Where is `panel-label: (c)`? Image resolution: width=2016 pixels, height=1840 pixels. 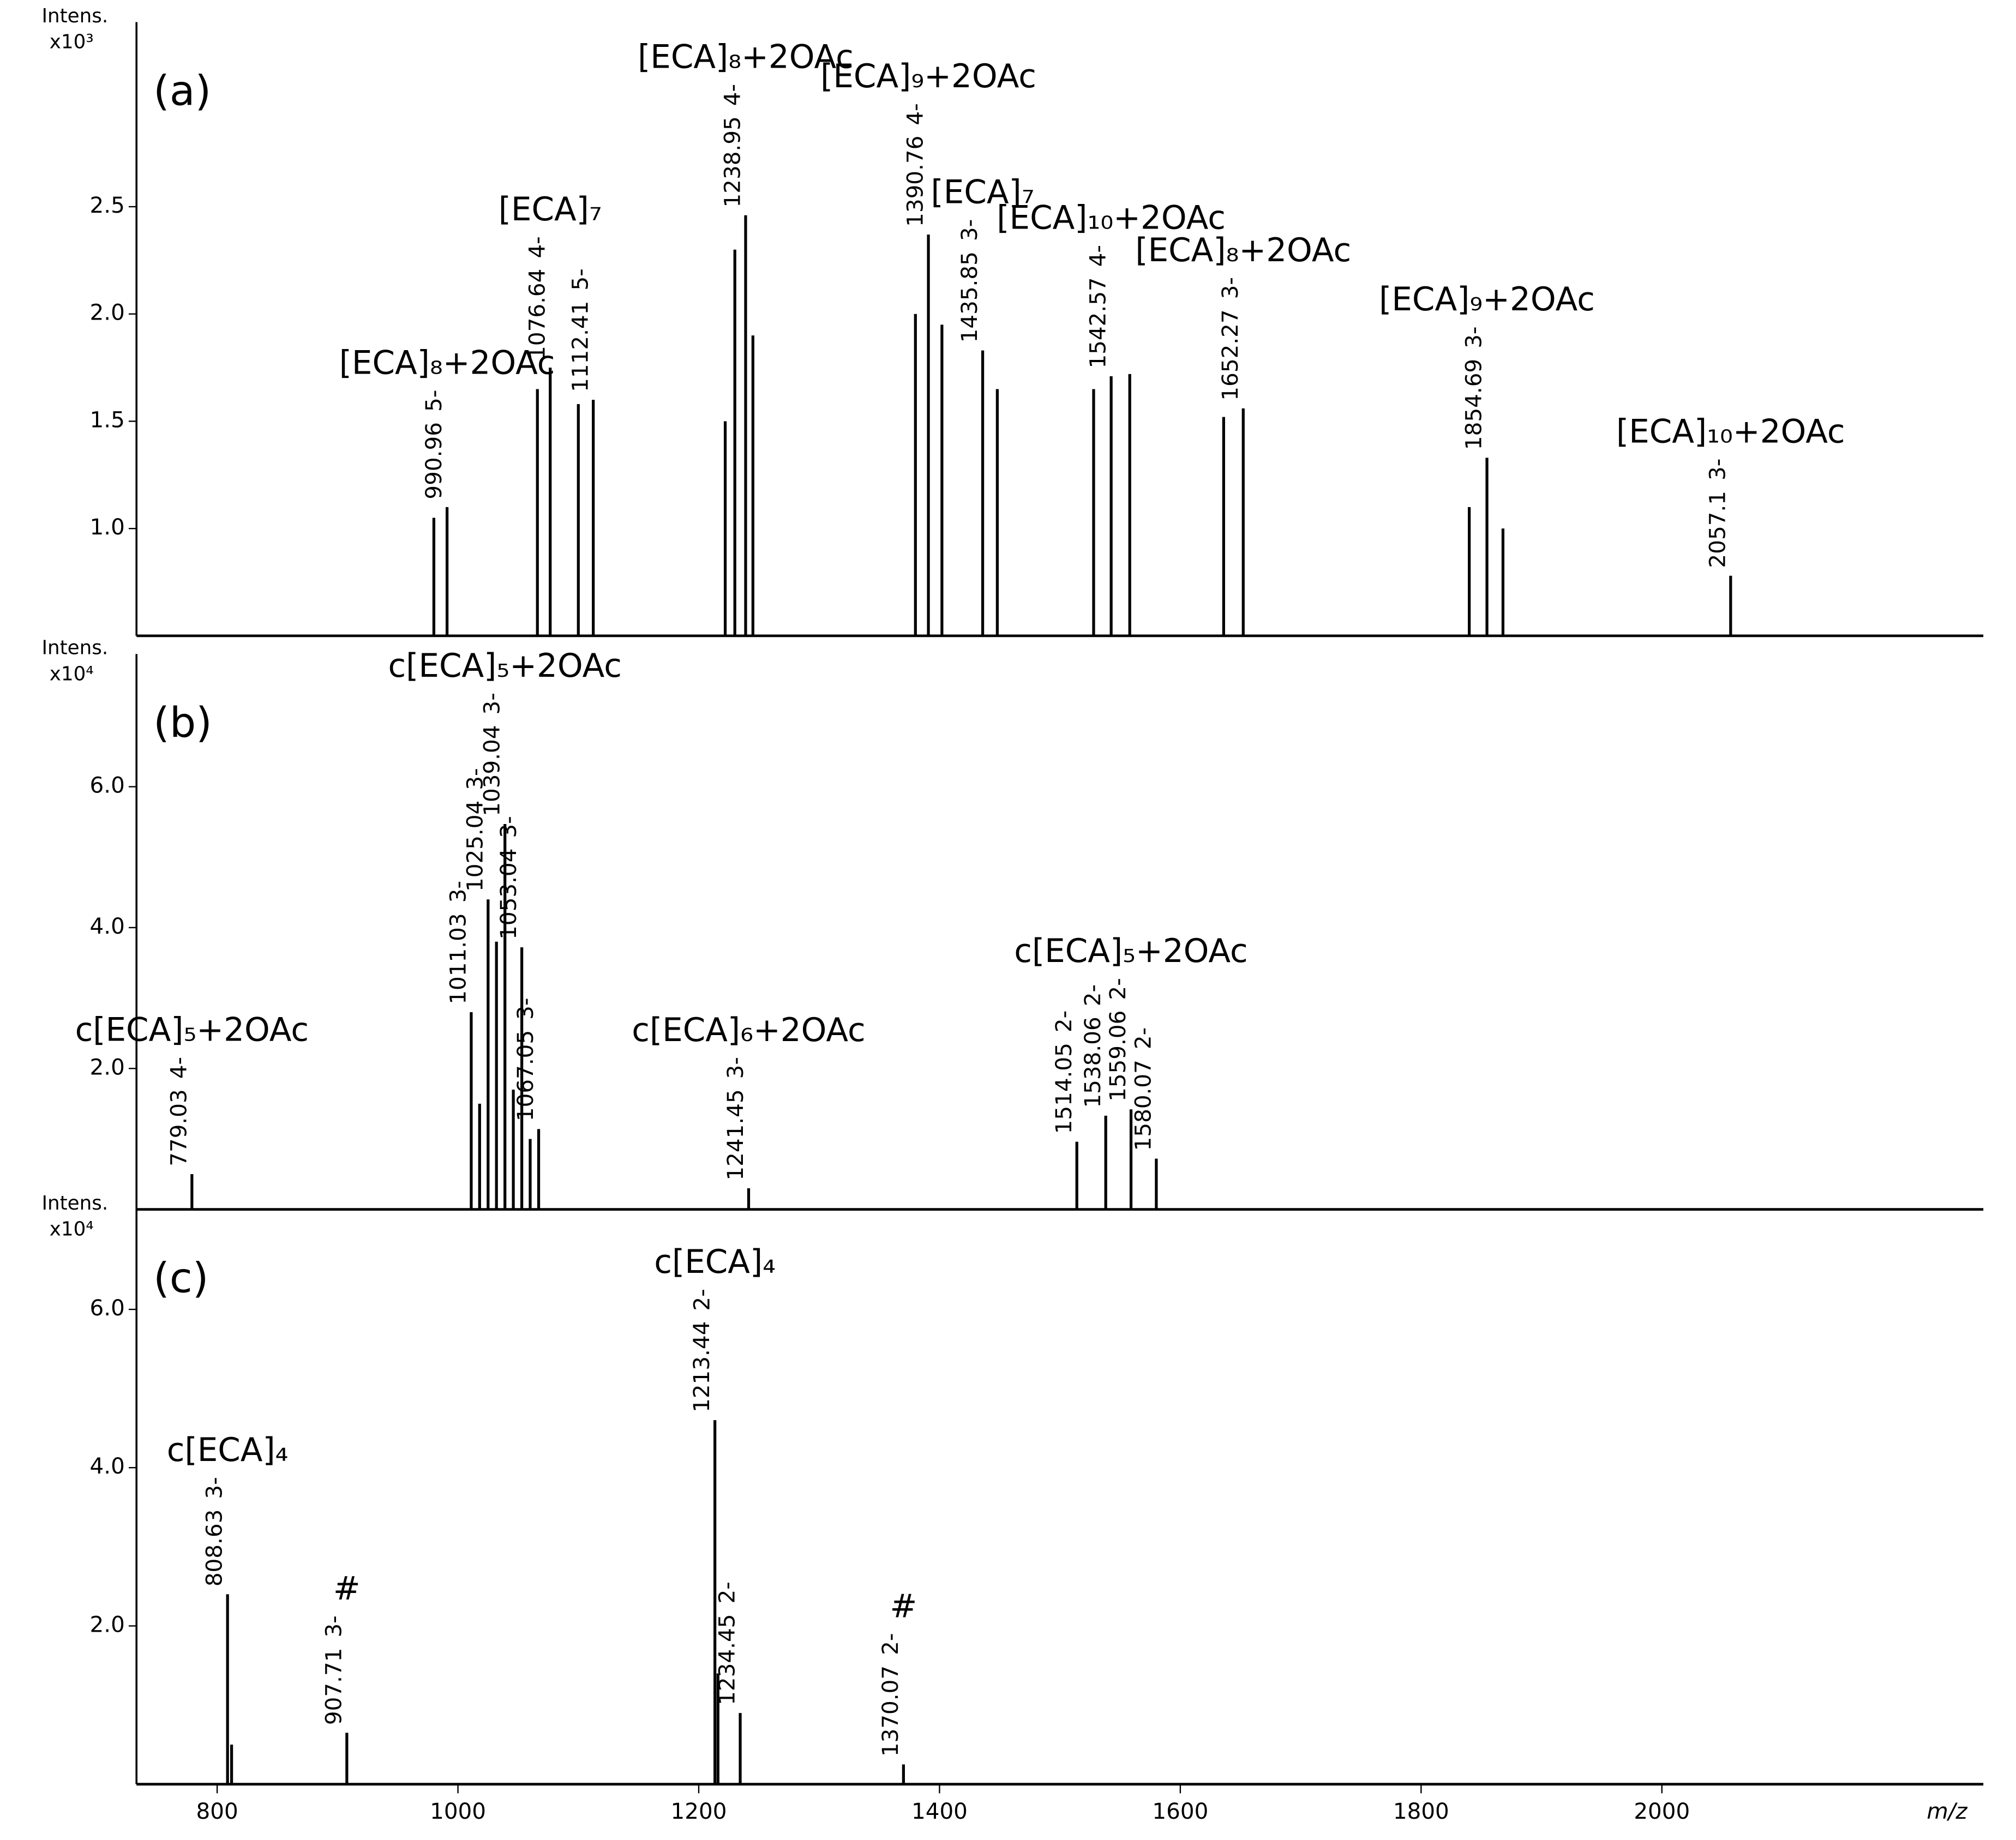
panel-label: (c) is located at coordinates (180, 1277).